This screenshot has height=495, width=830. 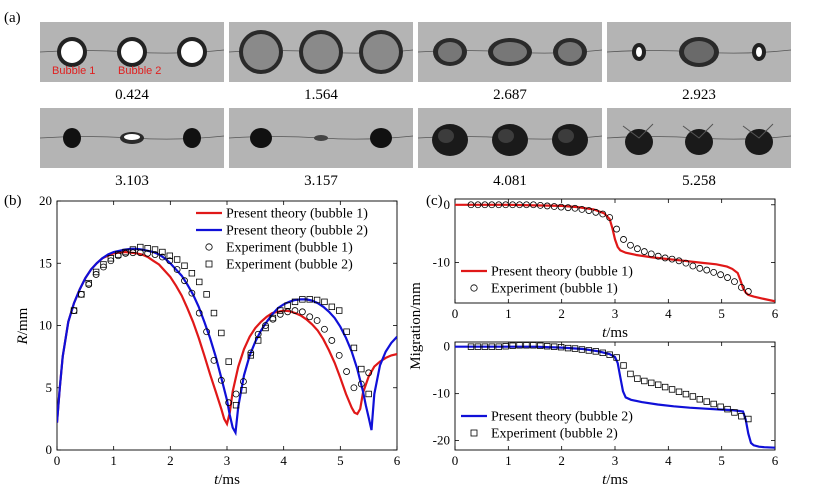 I want to click on y-axis-label: Migration/mm, so click(x=416, y=326).